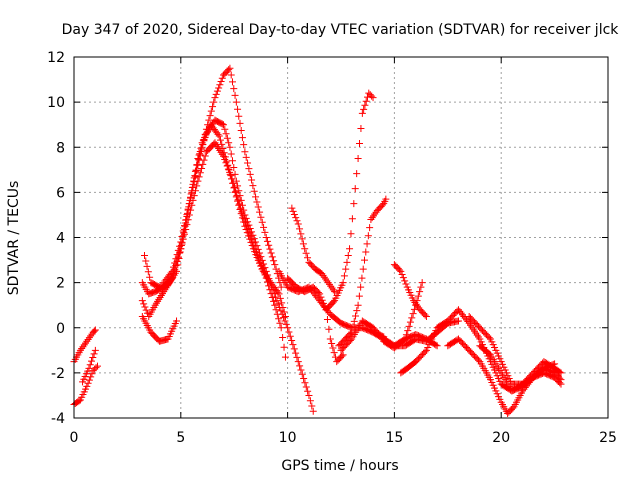  What do you see at coordinates (60, 284) in the screenshot?
I see `y-tick-label: 2` at bounding box center [60, 284].